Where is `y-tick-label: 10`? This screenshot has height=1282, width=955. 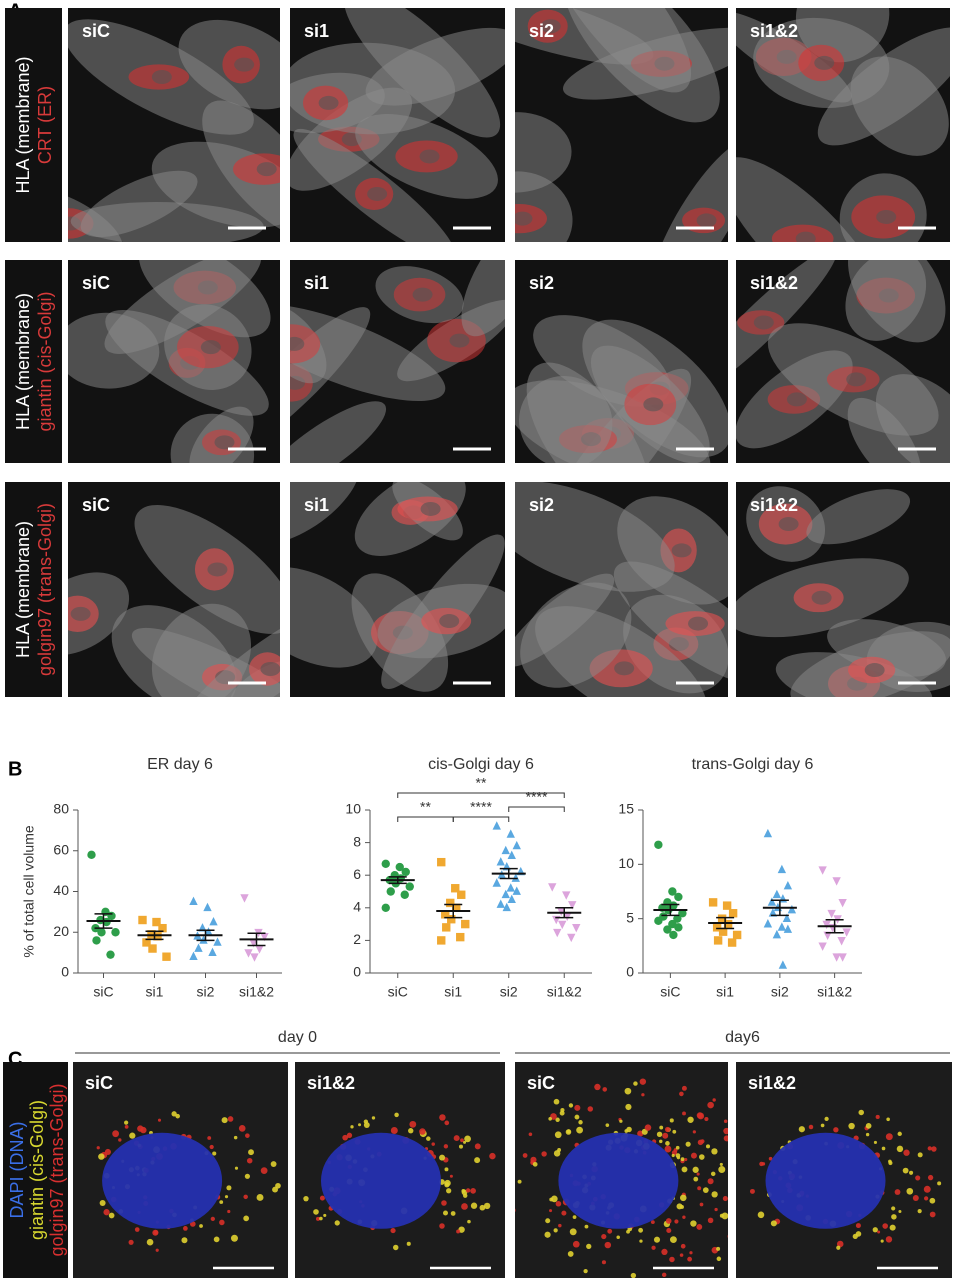 y-tick-label: 10 is located at coordinates (626, 863).